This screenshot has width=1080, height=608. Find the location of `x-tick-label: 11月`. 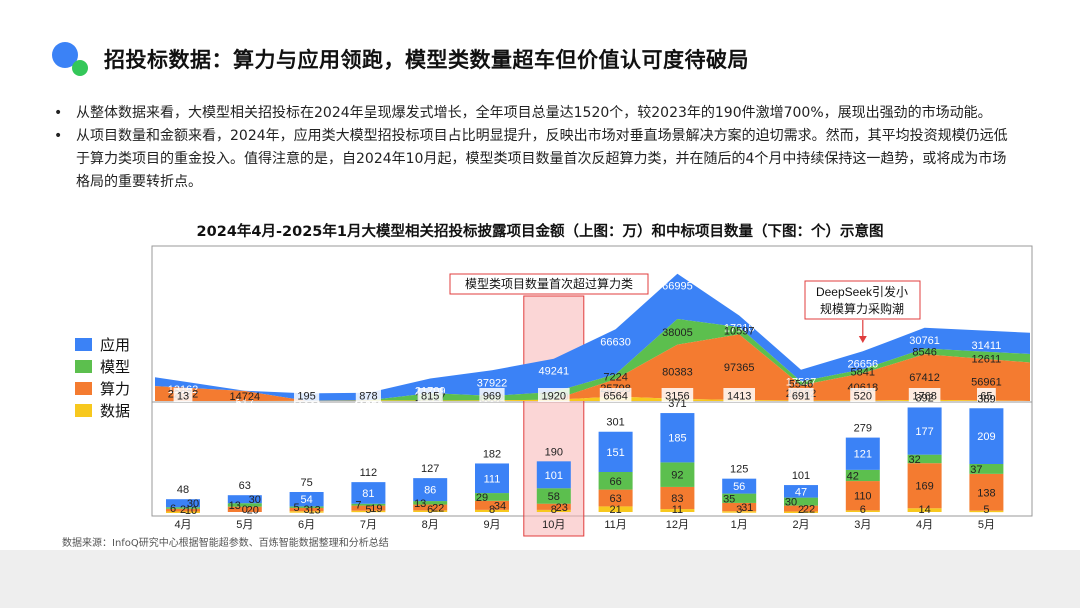

x-tick-label: 11月 is located at coordinates (615, 525).